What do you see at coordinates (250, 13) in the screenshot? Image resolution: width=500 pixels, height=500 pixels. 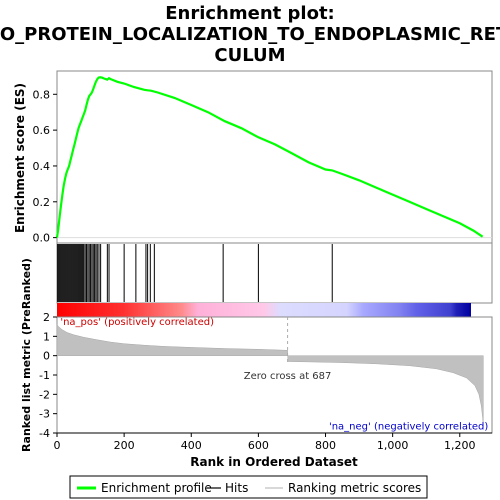 I see `chart-title-line-1: Enrichment plot:` at bounding box center [250, 13].